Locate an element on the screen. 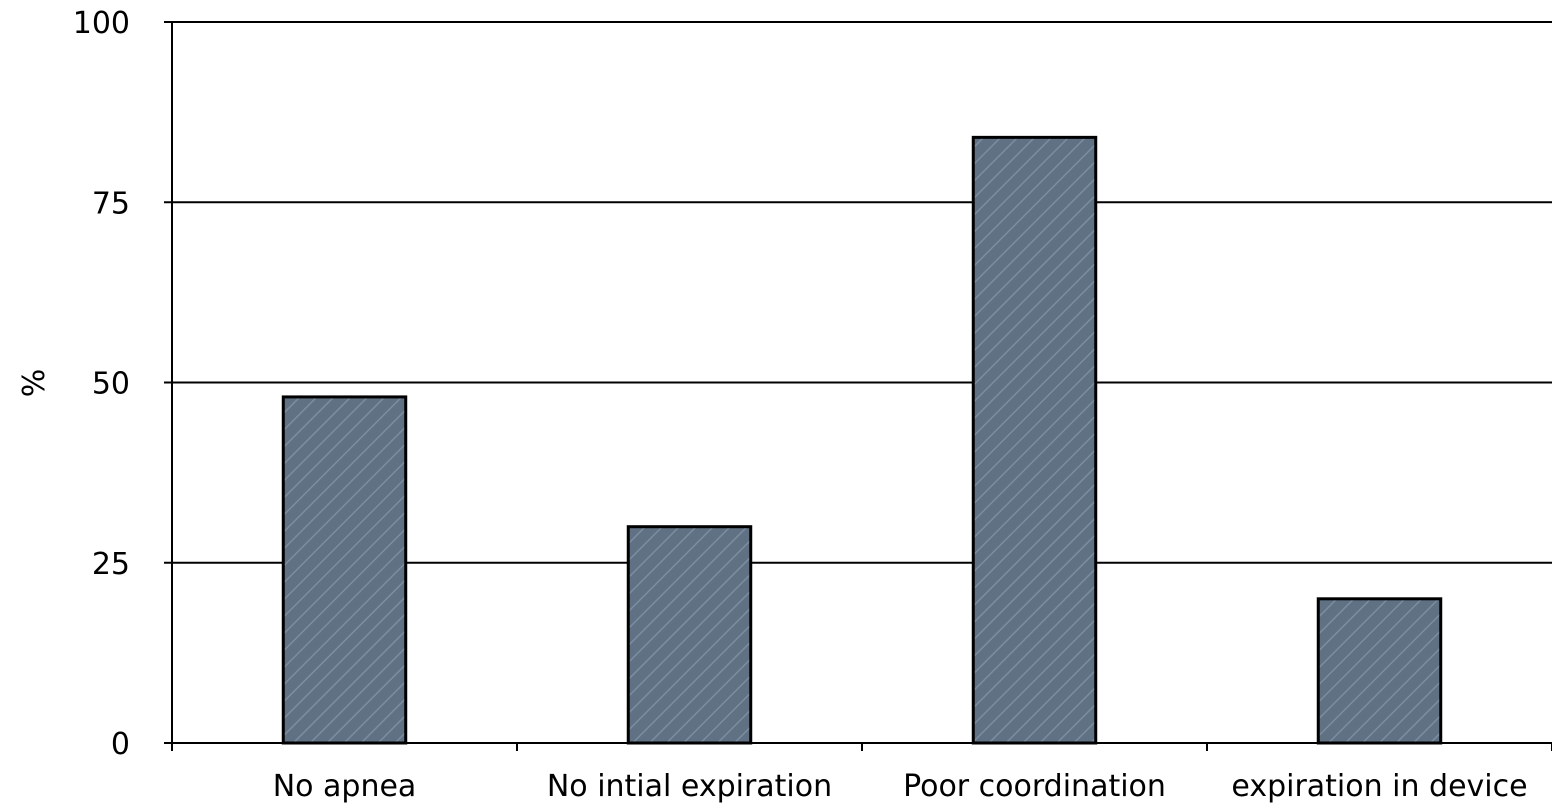 This screenshot has height=809, width=1552. y-tick-label: 25 is located at coordinates (111, 564).